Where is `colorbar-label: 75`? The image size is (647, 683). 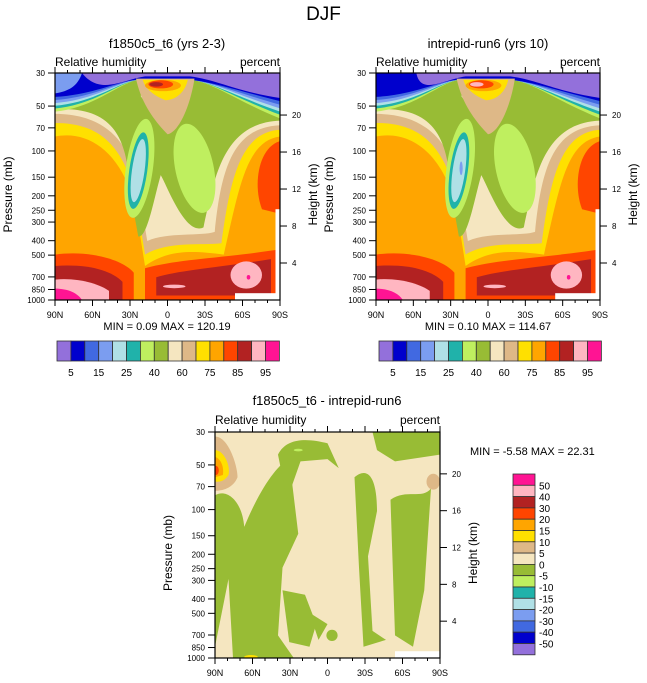
colorbar-label: 75 is located at coordinates (532, 373).